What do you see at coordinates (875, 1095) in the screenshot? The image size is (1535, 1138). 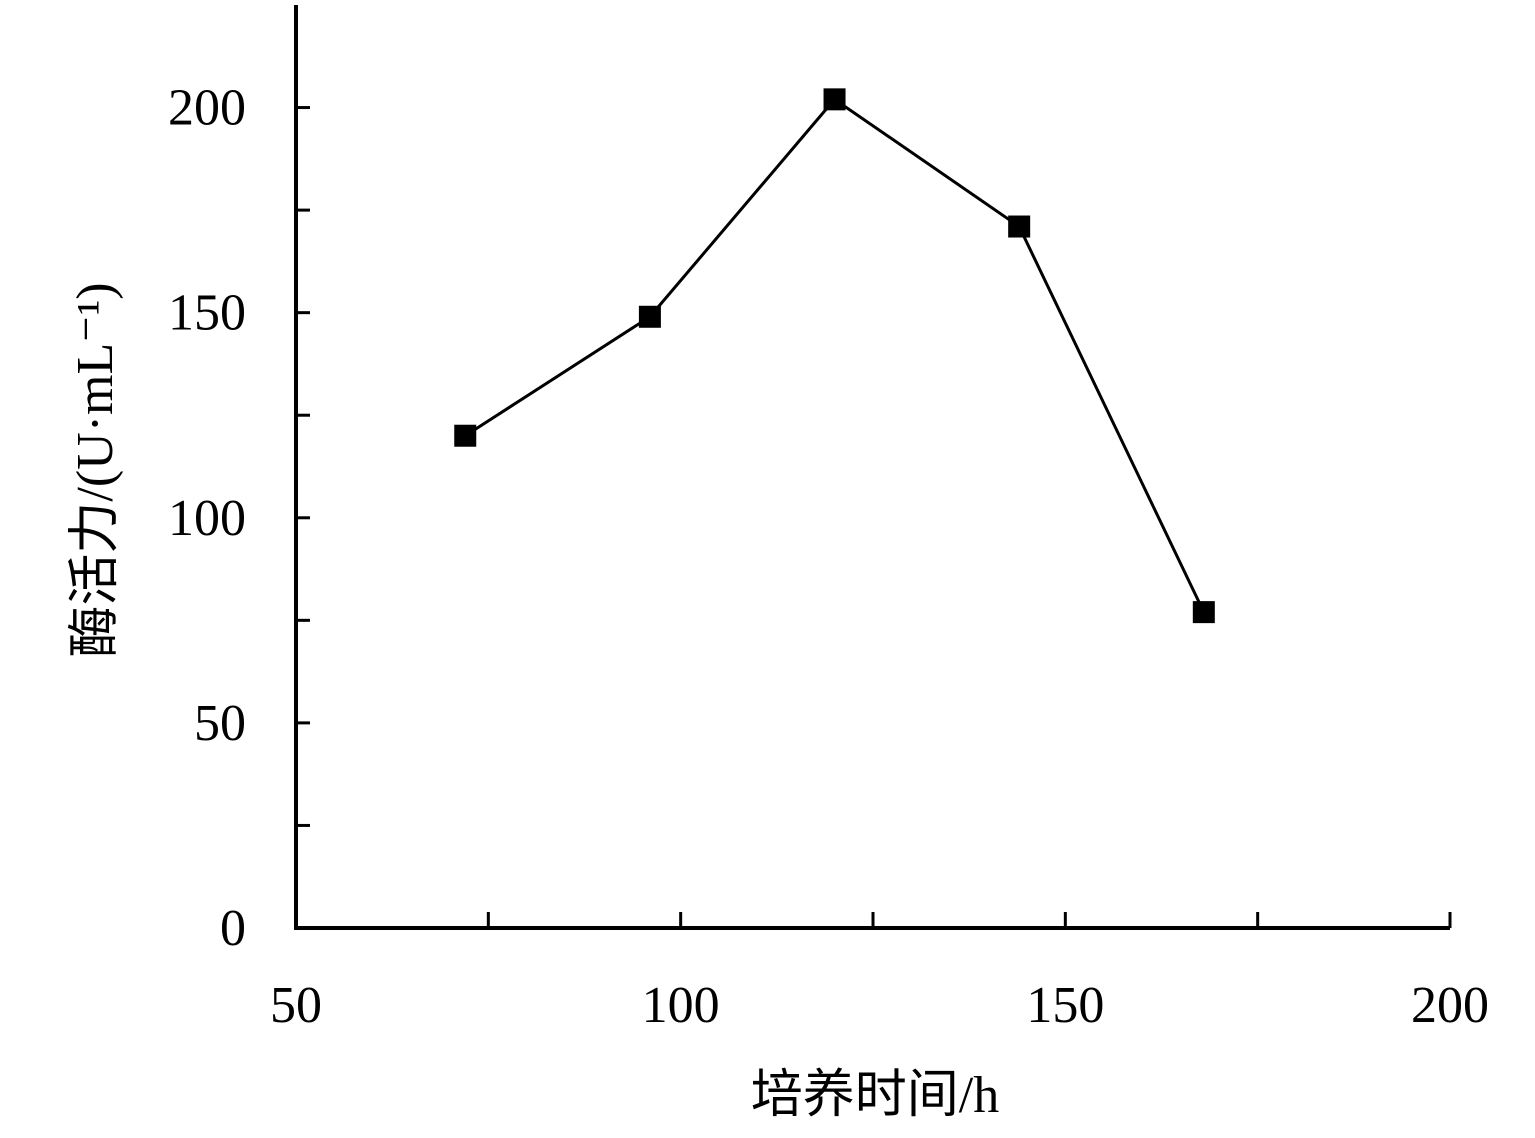 I see `x-axis-label: 培养时间/h` at bounding box center [875, 1095].